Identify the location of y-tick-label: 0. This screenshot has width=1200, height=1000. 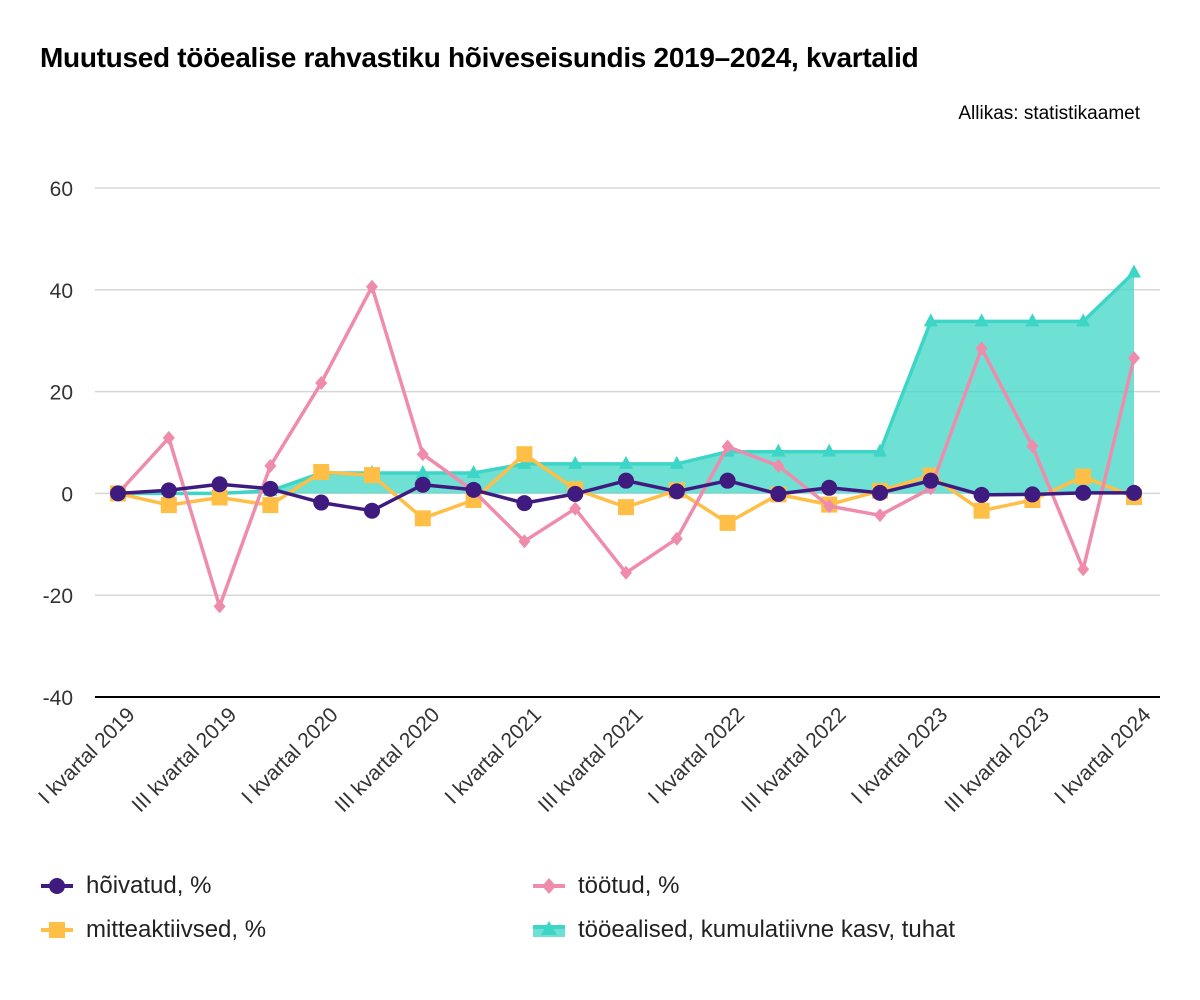
(67, 494).